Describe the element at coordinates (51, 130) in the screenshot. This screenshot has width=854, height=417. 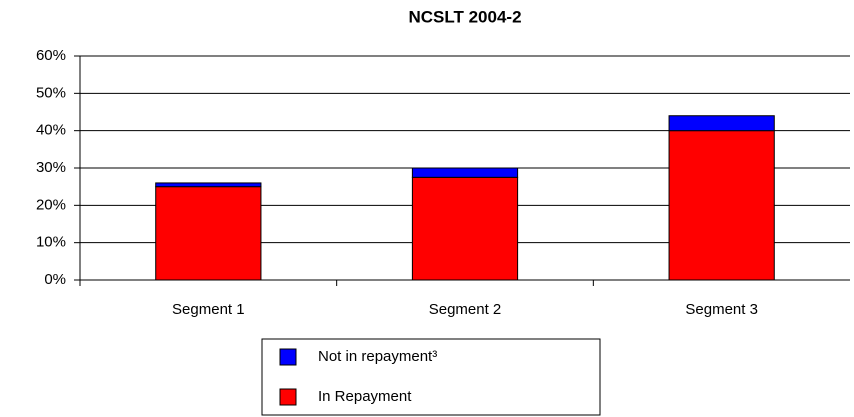
I see `y-tick-label: 40%` at that location.